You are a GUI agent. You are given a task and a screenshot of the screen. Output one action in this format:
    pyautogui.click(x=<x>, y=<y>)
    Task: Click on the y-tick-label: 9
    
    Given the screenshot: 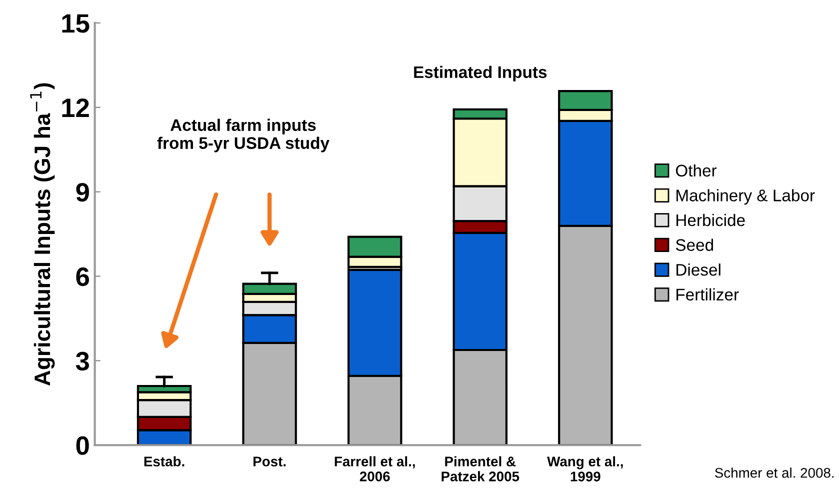 What is the action you would take?
    pyautogui.click(x=82, y=192)
    